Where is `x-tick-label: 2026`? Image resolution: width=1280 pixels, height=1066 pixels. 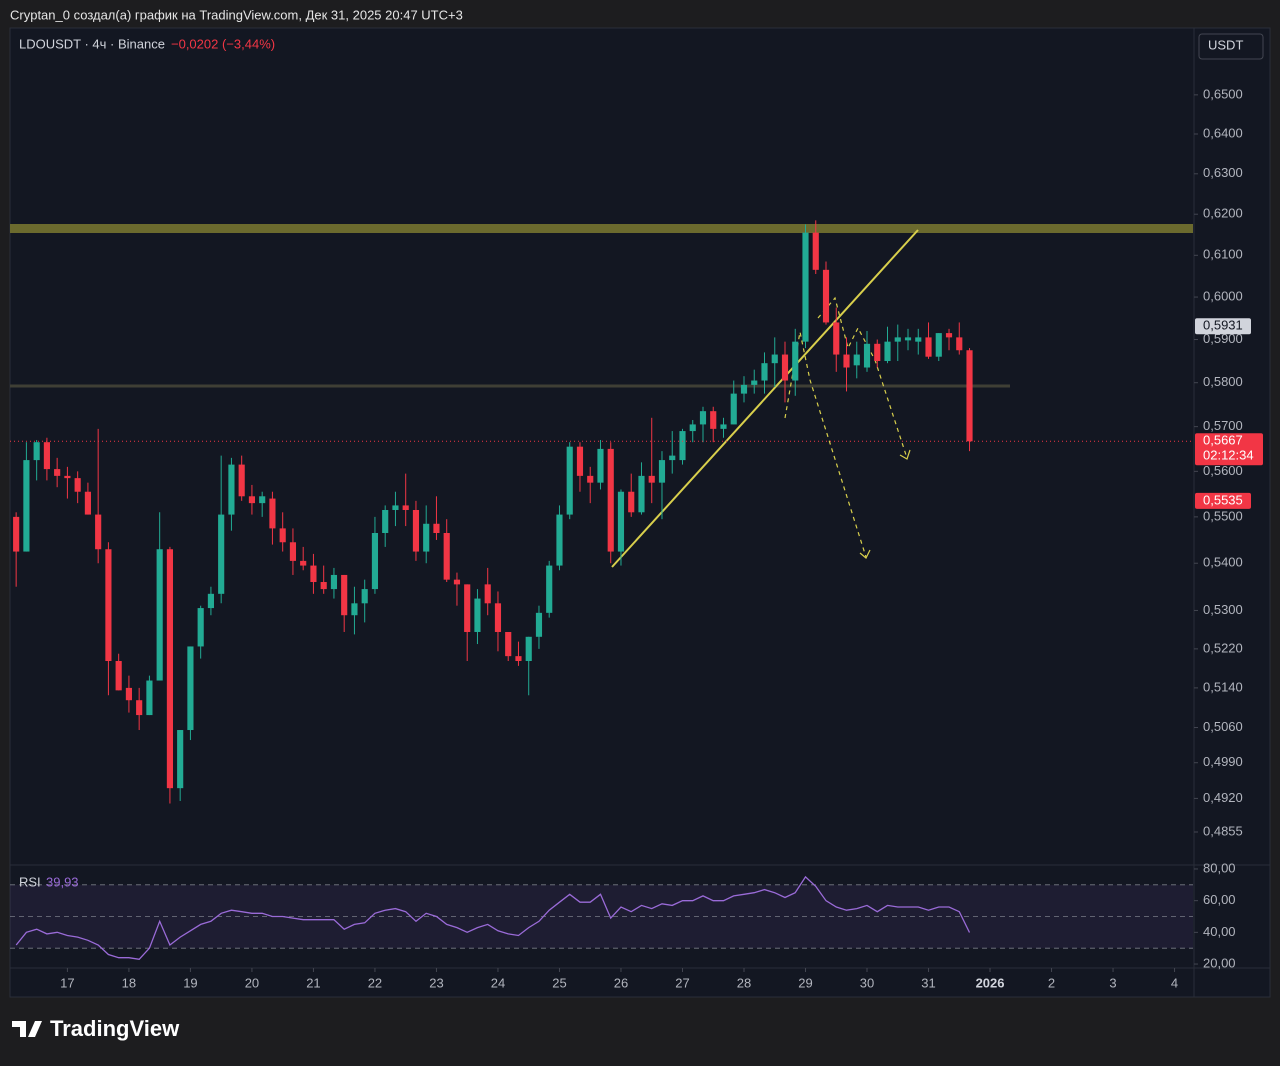 x-tick-label: 2026 is located at coordinates (990, 982).